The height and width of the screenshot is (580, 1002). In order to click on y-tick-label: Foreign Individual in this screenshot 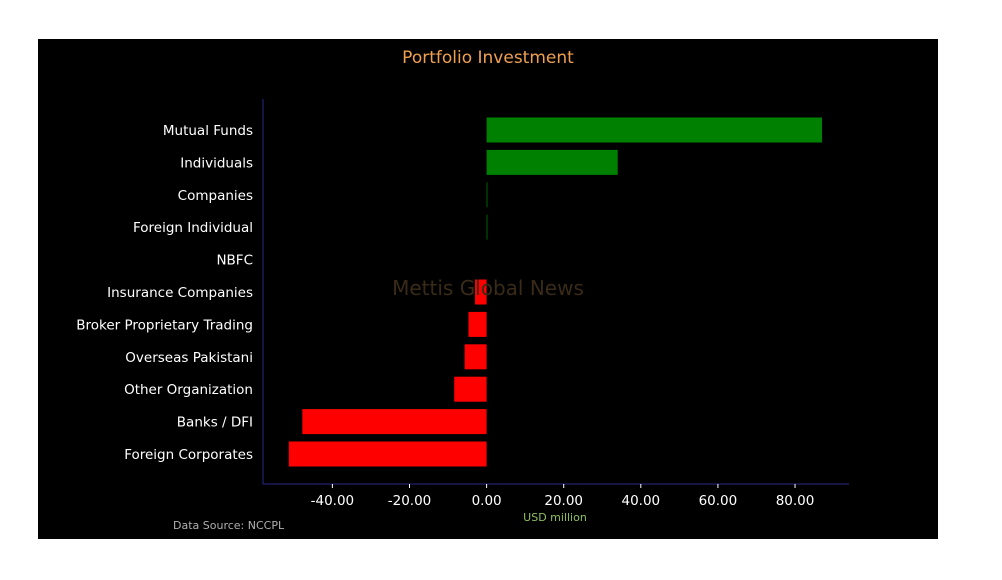, I will do `click(193, 228)`.